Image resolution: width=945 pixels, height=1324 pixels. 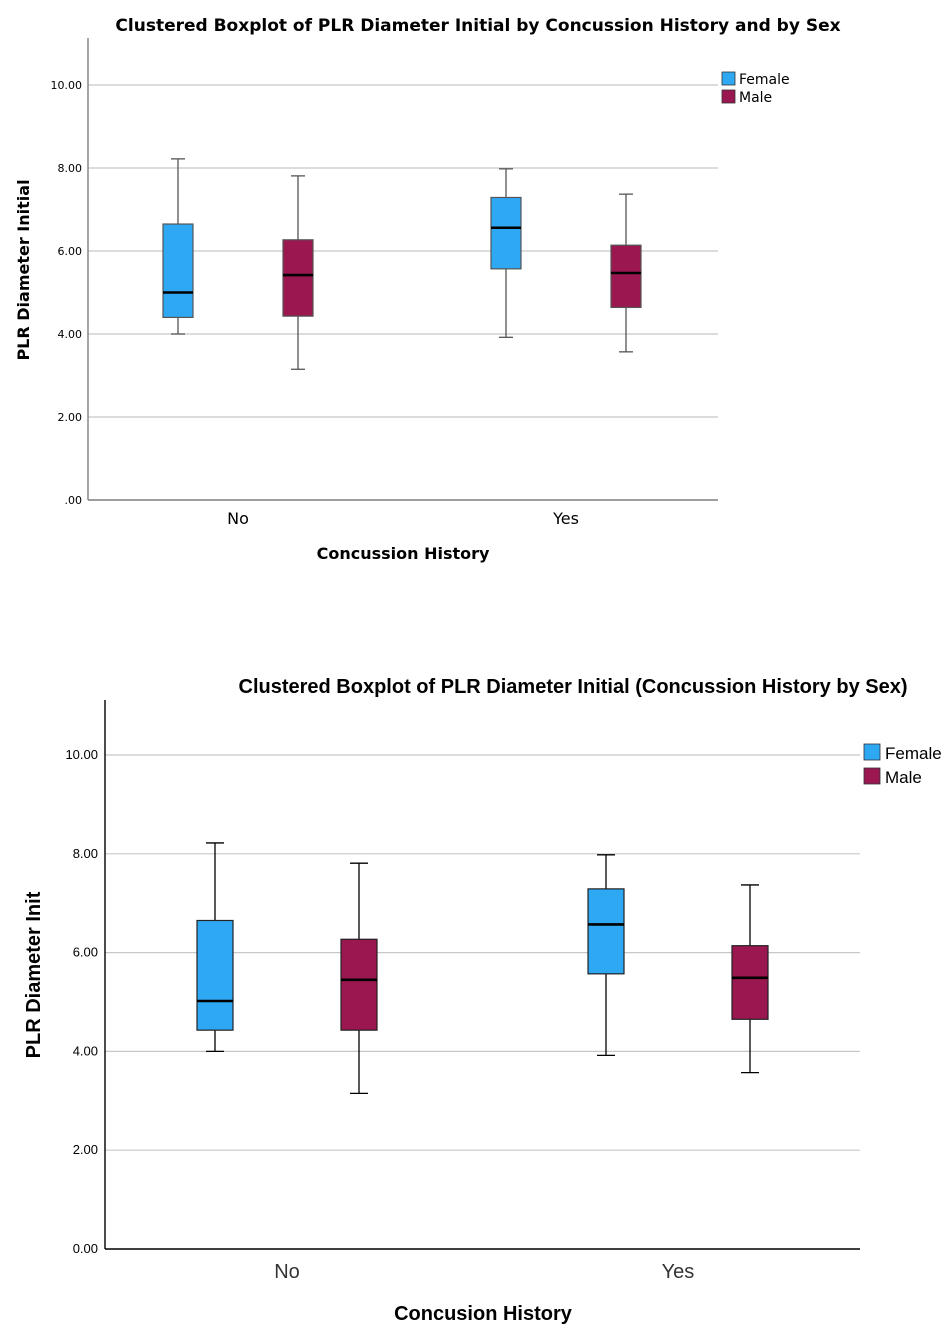 What do you see at coordinates (74, 500) in the screenshot?
I see `y-tick-label: .00` at bounding box center [74, 500].